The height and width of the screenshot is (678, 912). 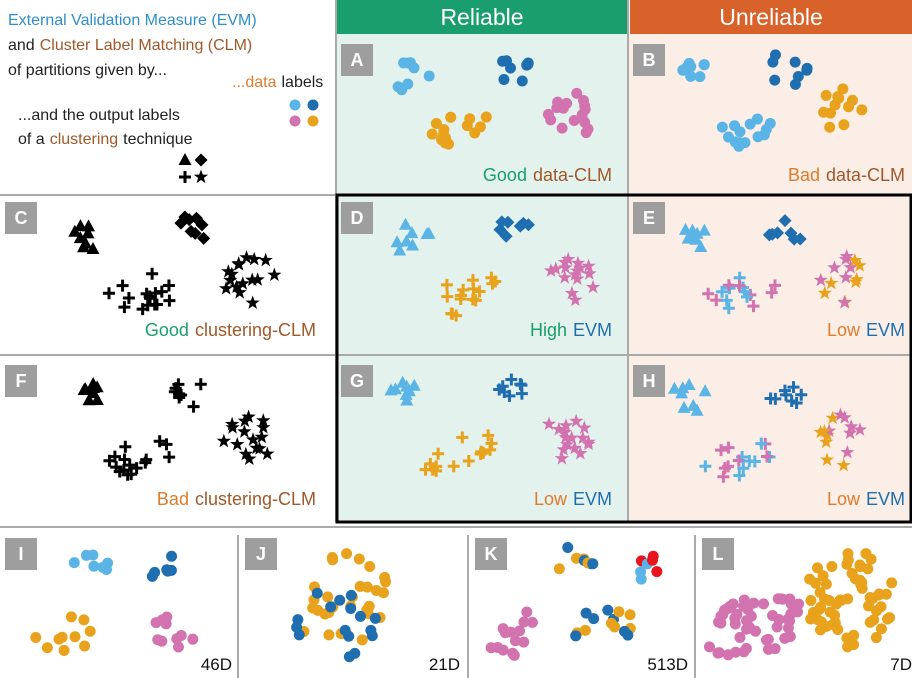 What do you see at coordinates (771, 17) in the screenshot?
I see `unreliable-header: Unreliable` at bounding box center [771, 17].